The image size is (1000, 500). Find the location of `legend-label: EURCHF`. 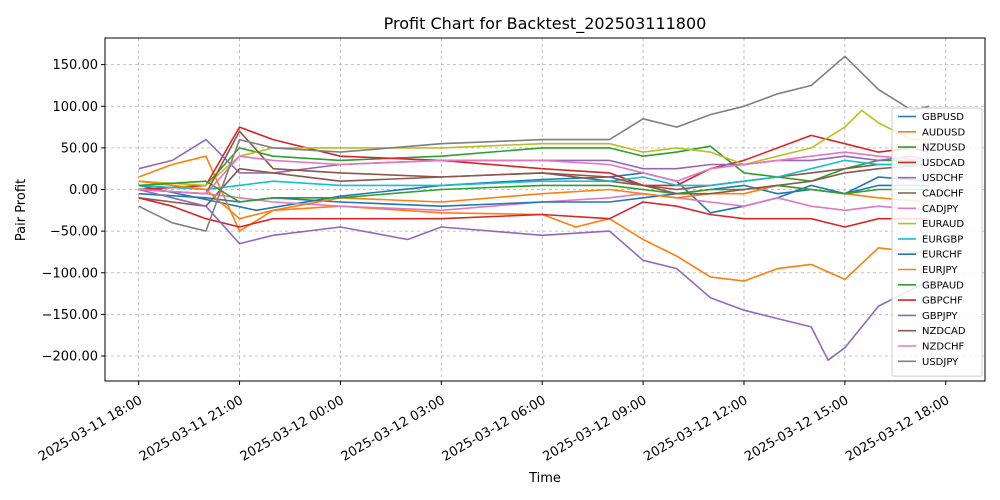

legend-label: EURCHF is located at coordinates (942, 255).